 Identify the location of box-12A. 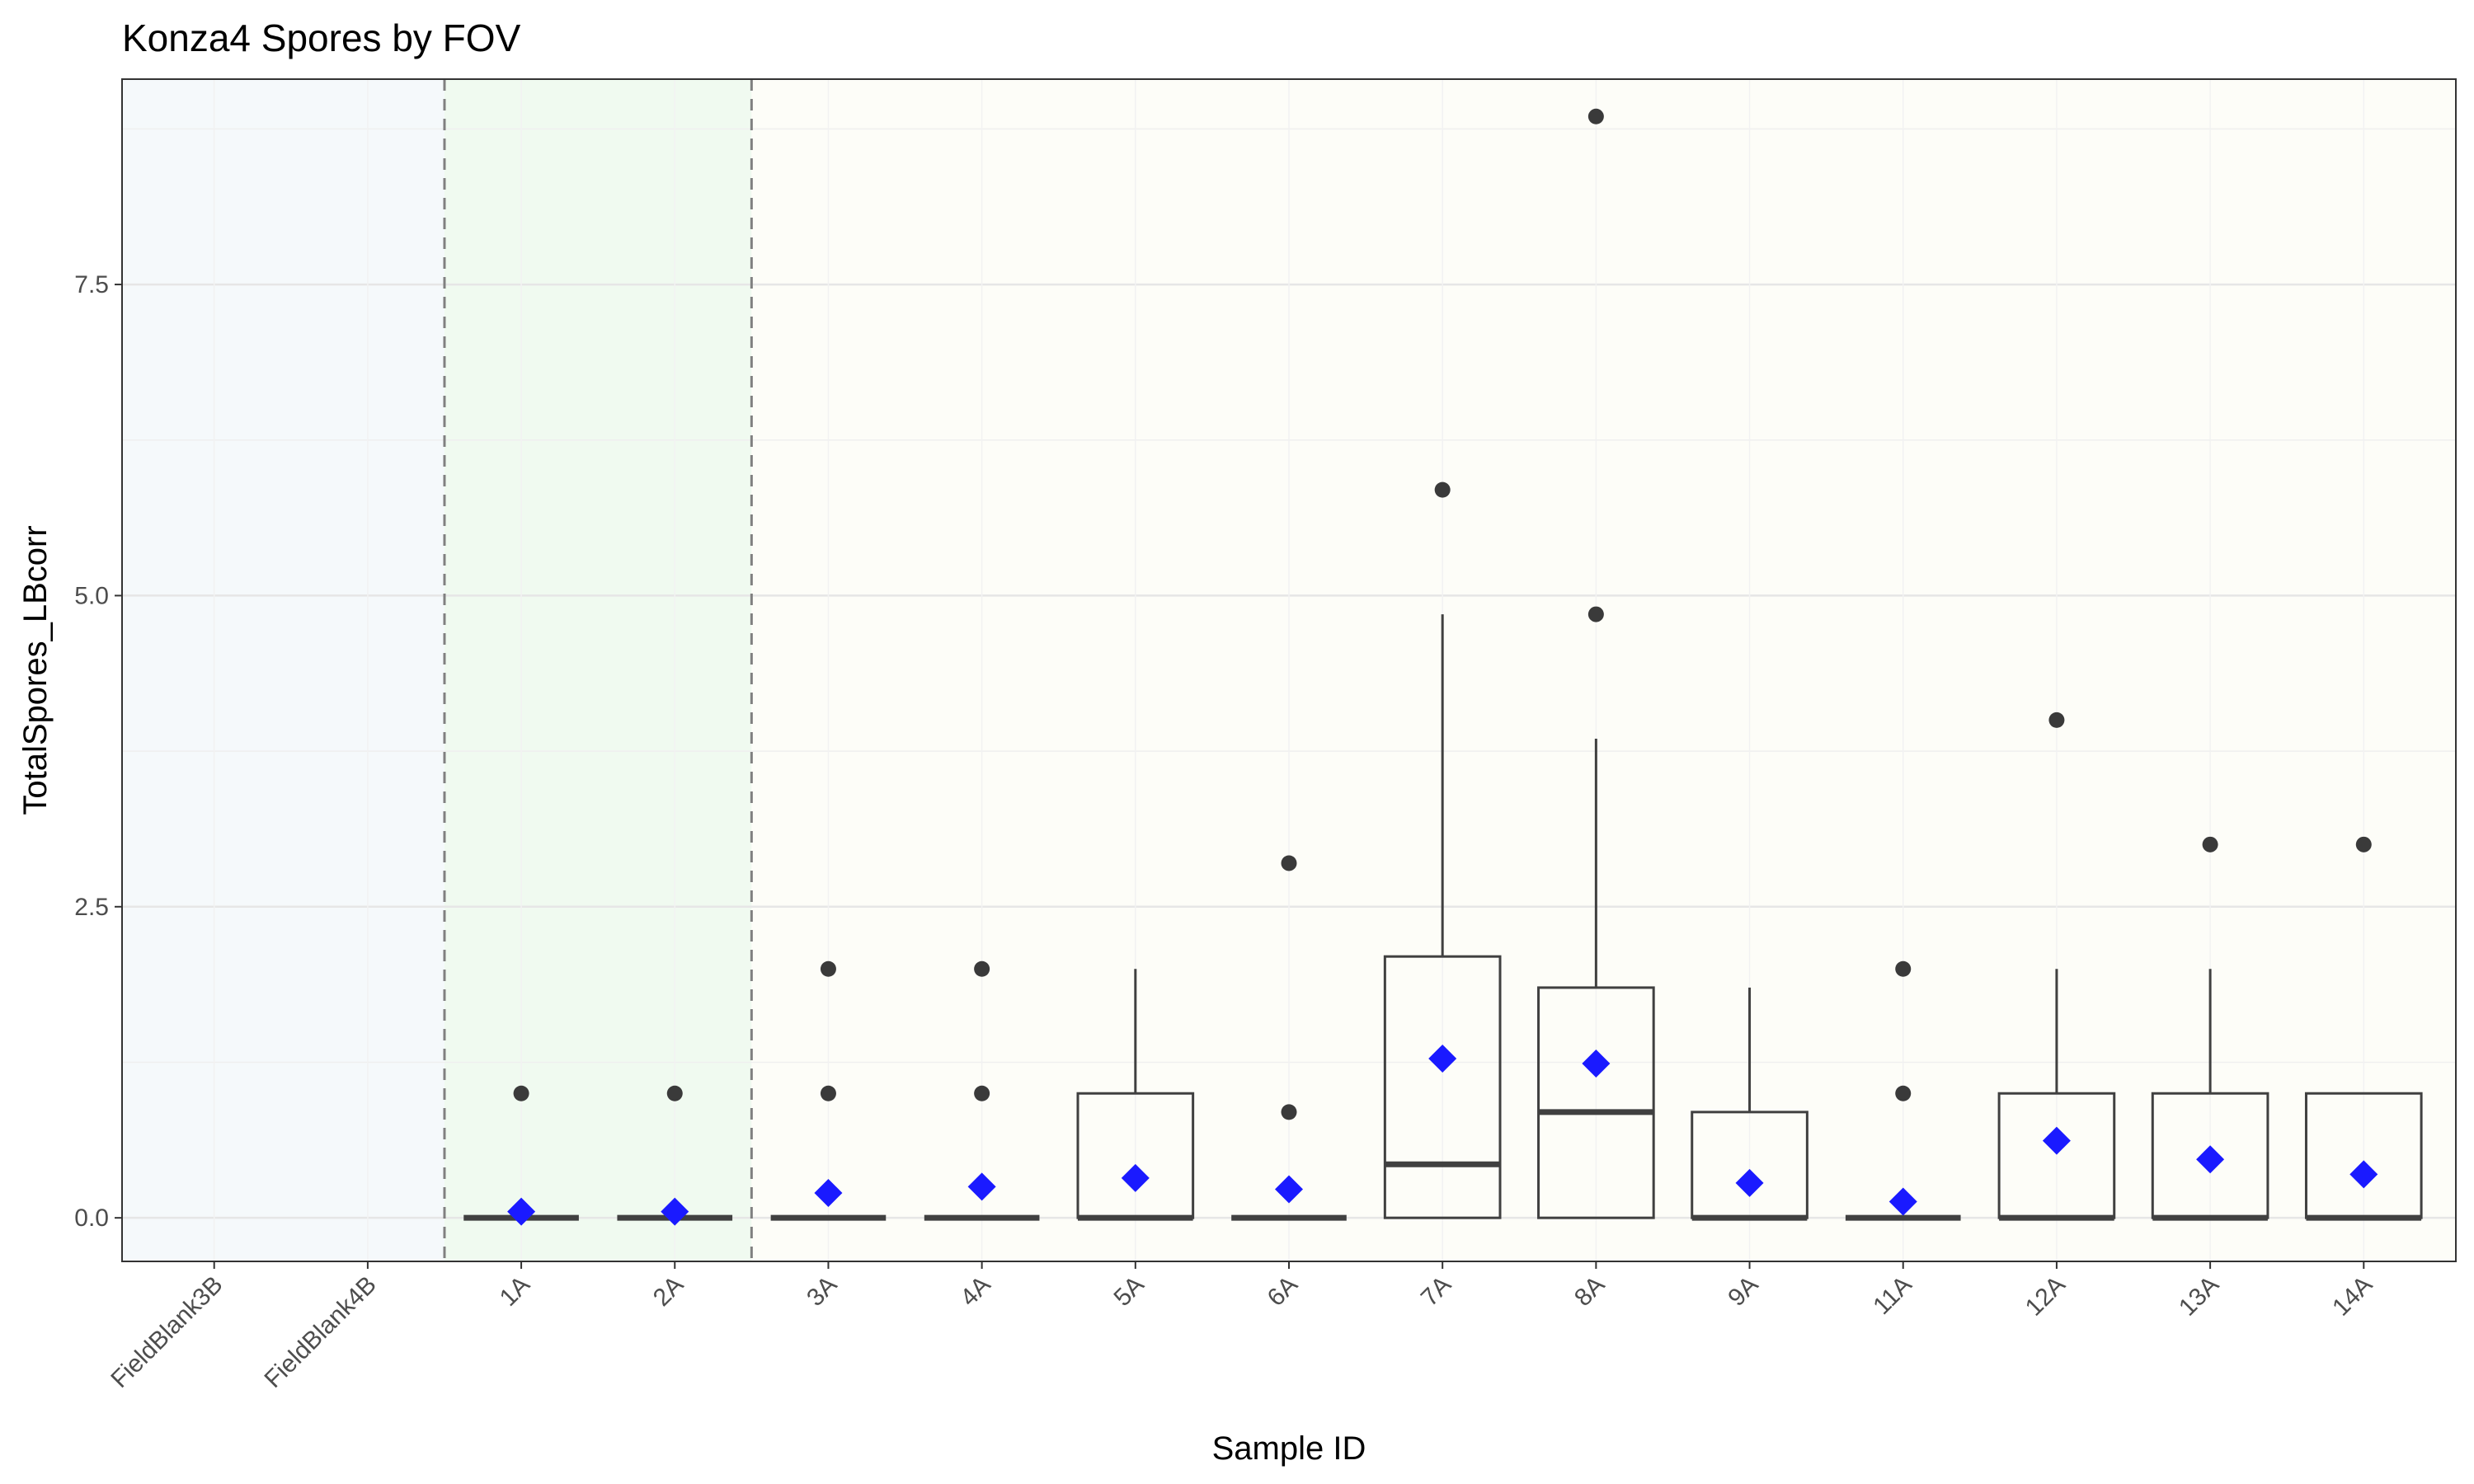
(2056, 966).